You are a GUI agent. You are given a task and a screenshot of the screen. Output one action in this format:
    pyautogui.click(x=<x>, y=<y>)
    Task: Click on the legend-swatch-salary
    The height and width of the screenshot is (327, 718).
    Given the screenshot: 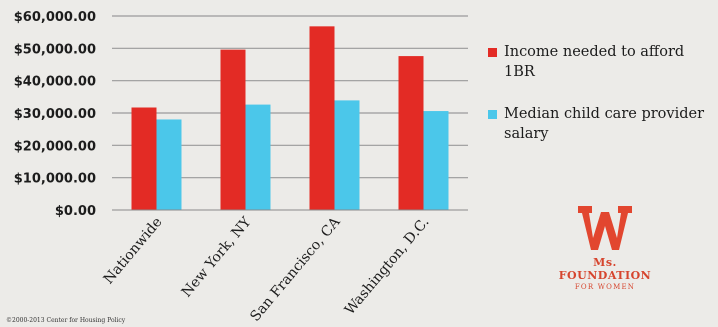 What is the action you would take?
    pyautogui.click(x=492, y=114)
    